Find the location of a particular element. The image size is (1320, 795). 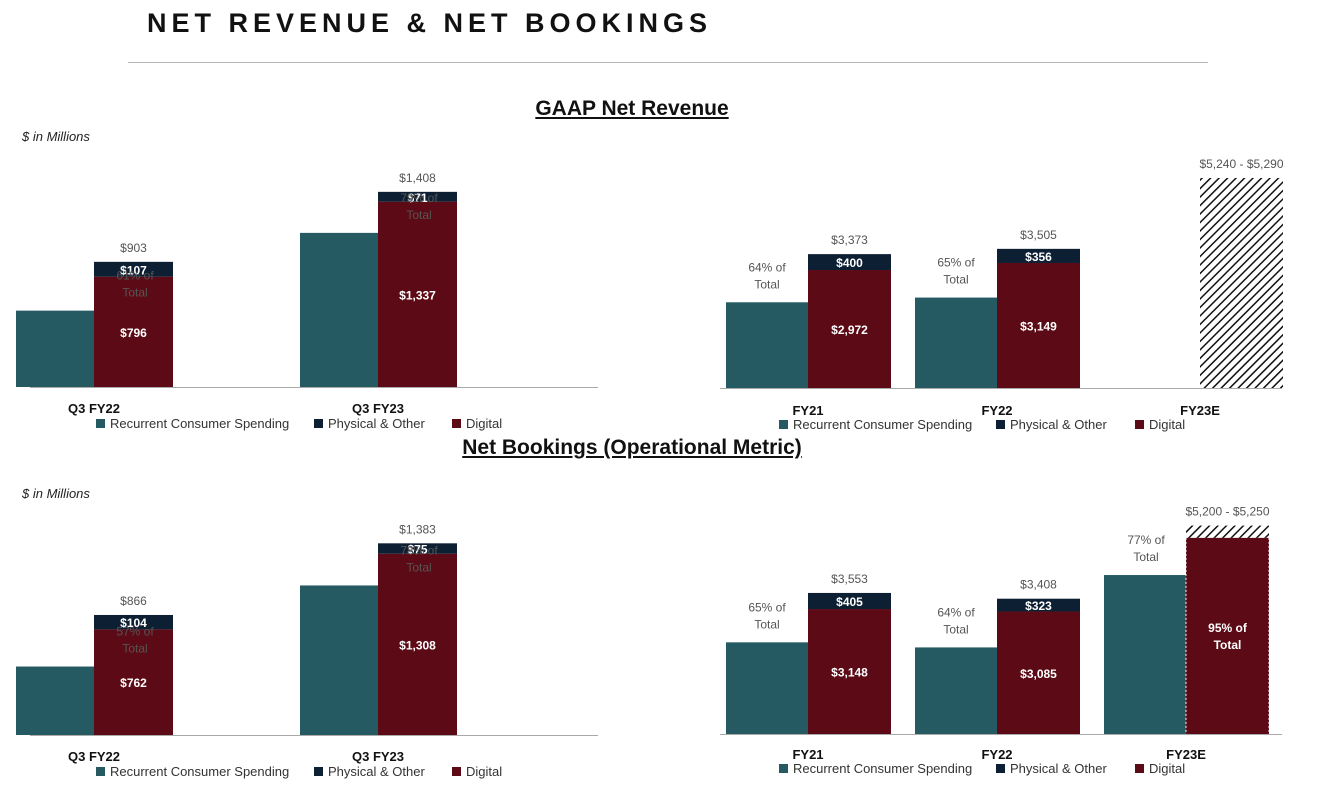

physical-value-label: $400 is located at coordinates (849, 263).